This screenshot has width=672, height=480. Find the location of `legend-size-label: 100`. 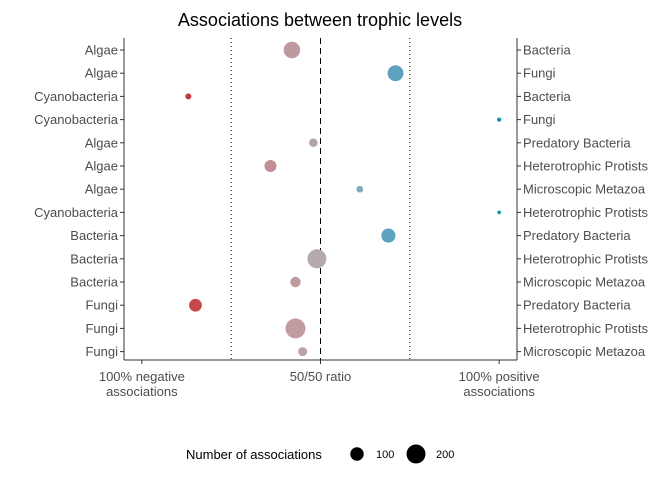

legend-size-label: 100 is located at coordinates (385, 455).